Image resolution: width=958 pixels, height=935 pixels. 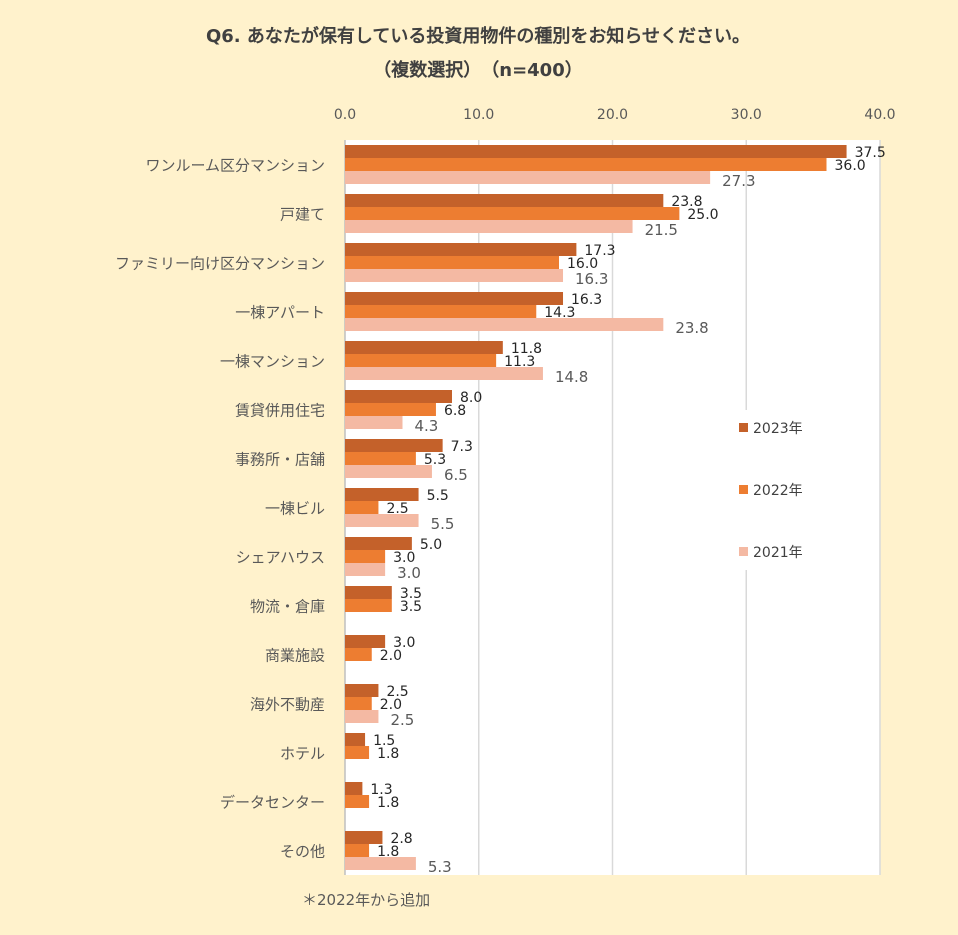 I want to click on data-label: 2.0, so click(x=391, y=705).